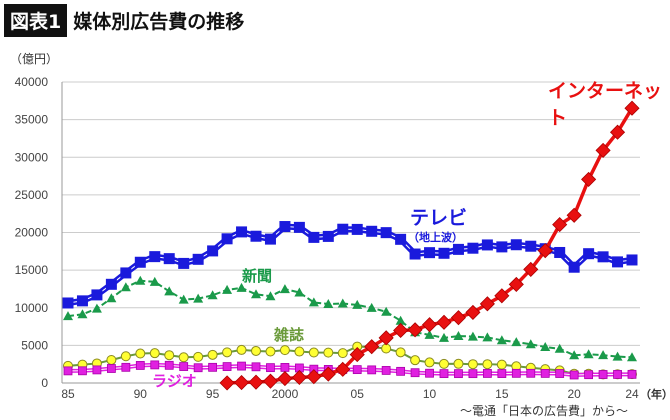 This screenshot has width=670, height=420. I want to click on figure-badge: 図表1, so click(36, 20).